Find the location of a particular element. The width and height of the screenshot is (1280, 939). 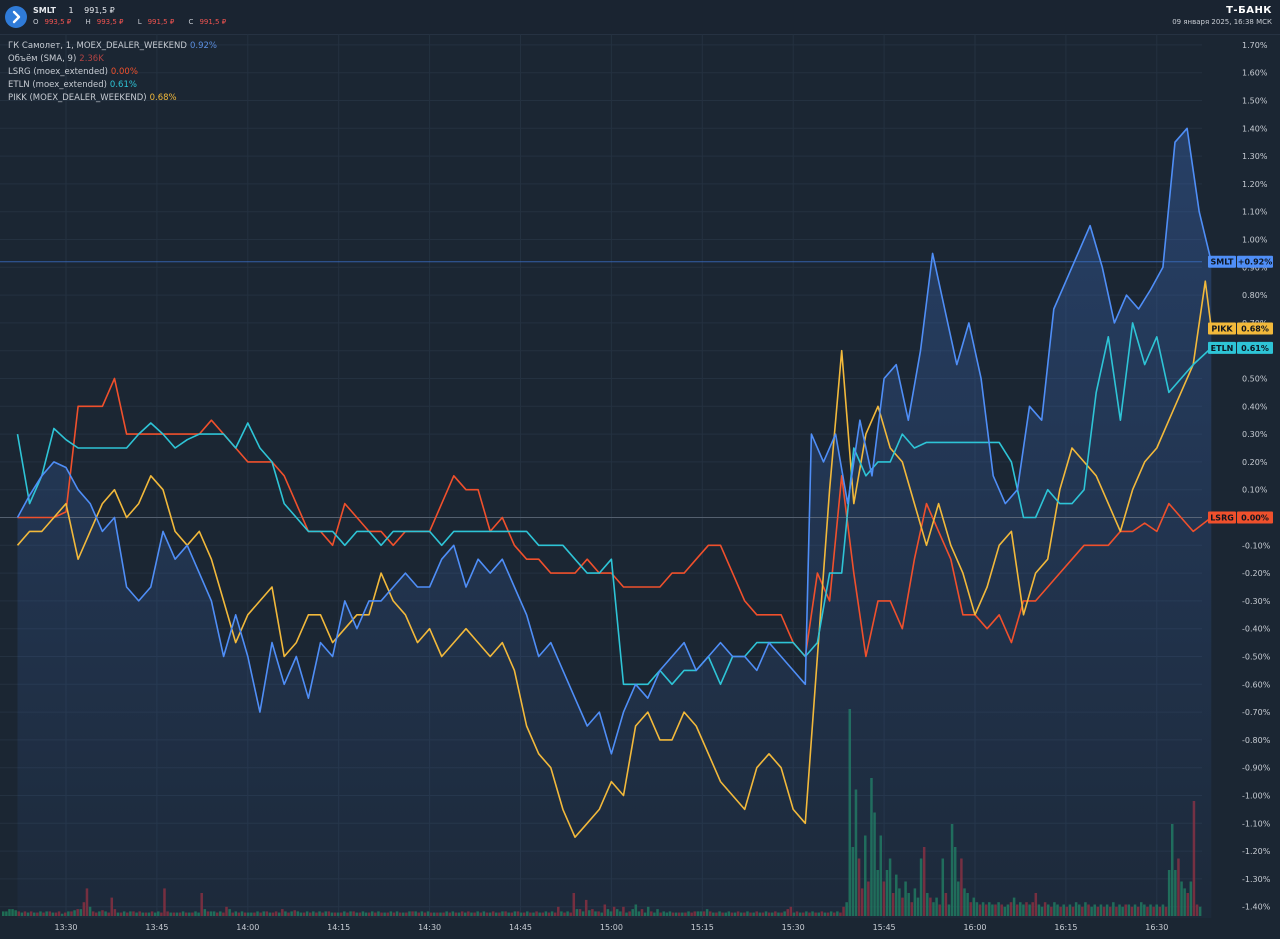

y-tick-label: -0.40% is located at coordinates (1256, 629).